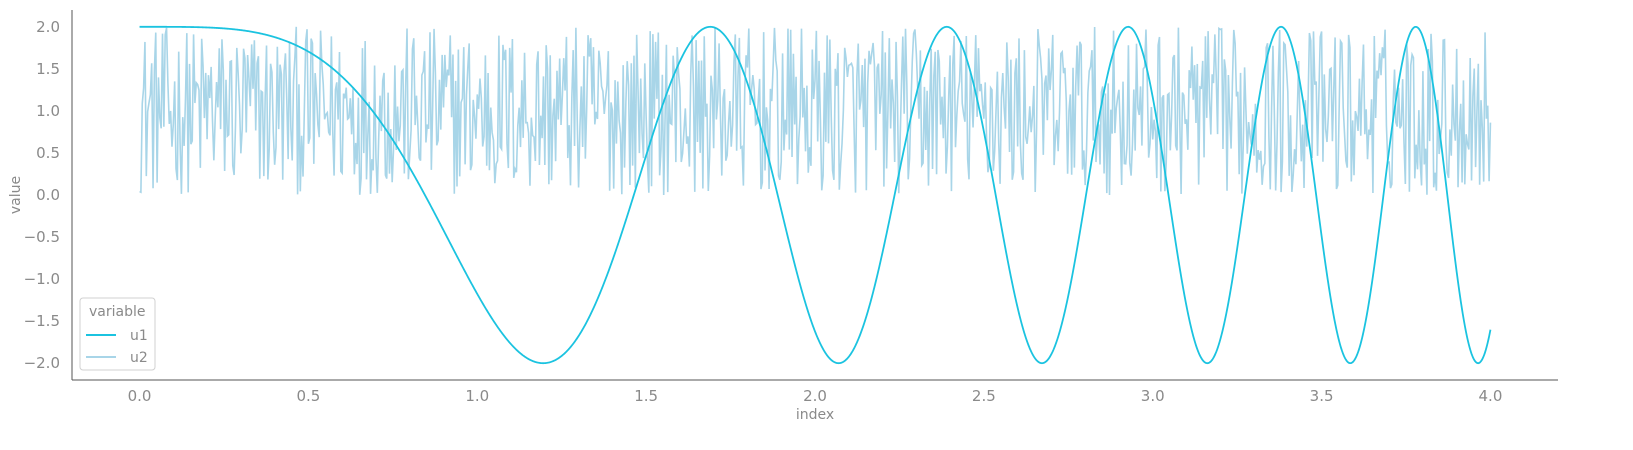 The width and height of the screenshot is (1633, 450). What do you see at coordinates (117, 334) in the screenshot?
I see `legend-box` at bounding box center [117, 334].